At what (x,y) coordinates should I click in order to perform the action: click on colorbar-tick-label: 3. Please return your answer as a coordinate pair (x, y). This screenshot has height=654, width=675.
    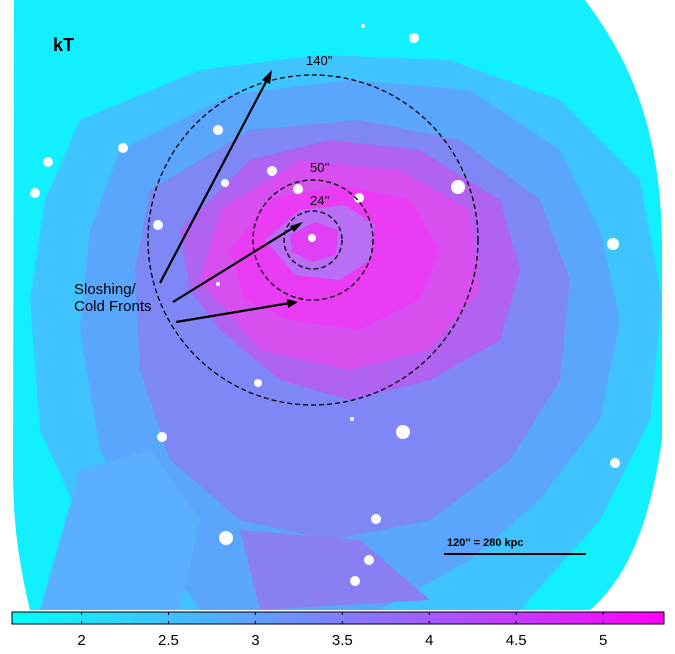
    Looking at the image, I should click on (255, 640).